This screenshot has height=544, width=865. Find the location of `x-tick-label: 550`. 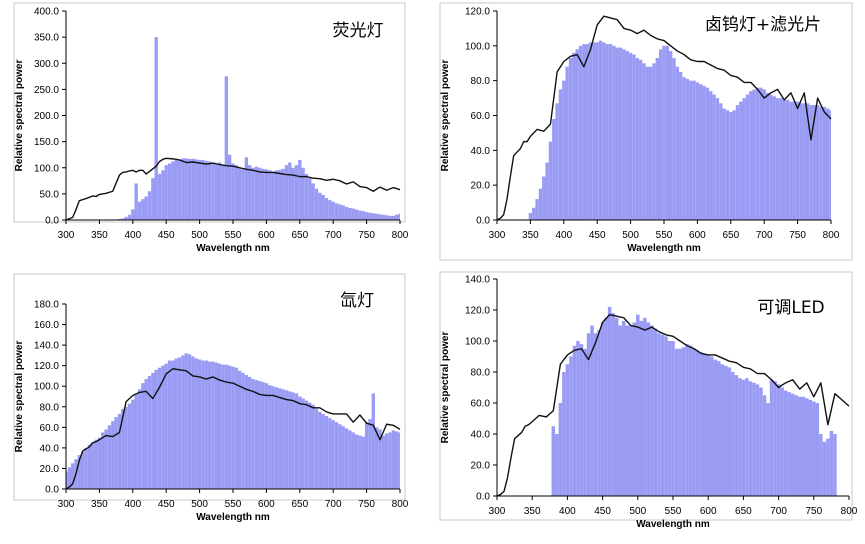

x-tick-label: 550 is located at coordinates (233, 235).